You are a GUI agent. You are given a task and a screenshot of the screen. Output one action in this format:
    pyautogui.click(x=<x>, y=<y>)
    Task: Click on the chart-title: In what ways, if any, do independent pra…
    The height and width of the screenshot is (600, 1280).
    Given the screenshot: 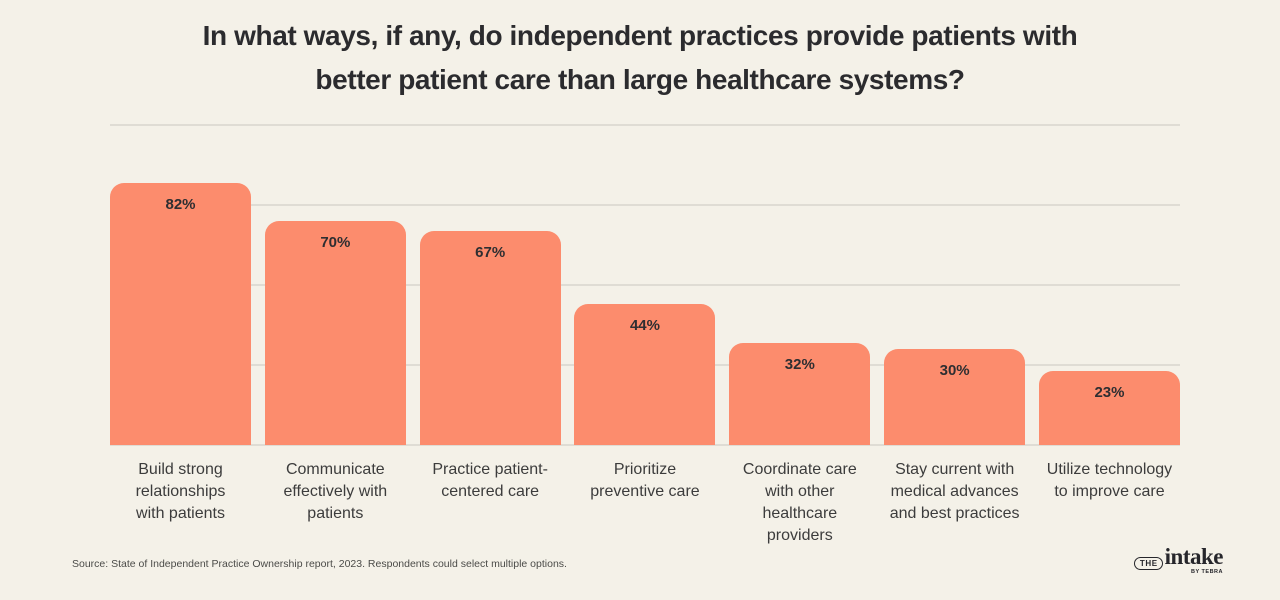 What is the action you would take?
    pyautogui.click(x=640, y=58)
    